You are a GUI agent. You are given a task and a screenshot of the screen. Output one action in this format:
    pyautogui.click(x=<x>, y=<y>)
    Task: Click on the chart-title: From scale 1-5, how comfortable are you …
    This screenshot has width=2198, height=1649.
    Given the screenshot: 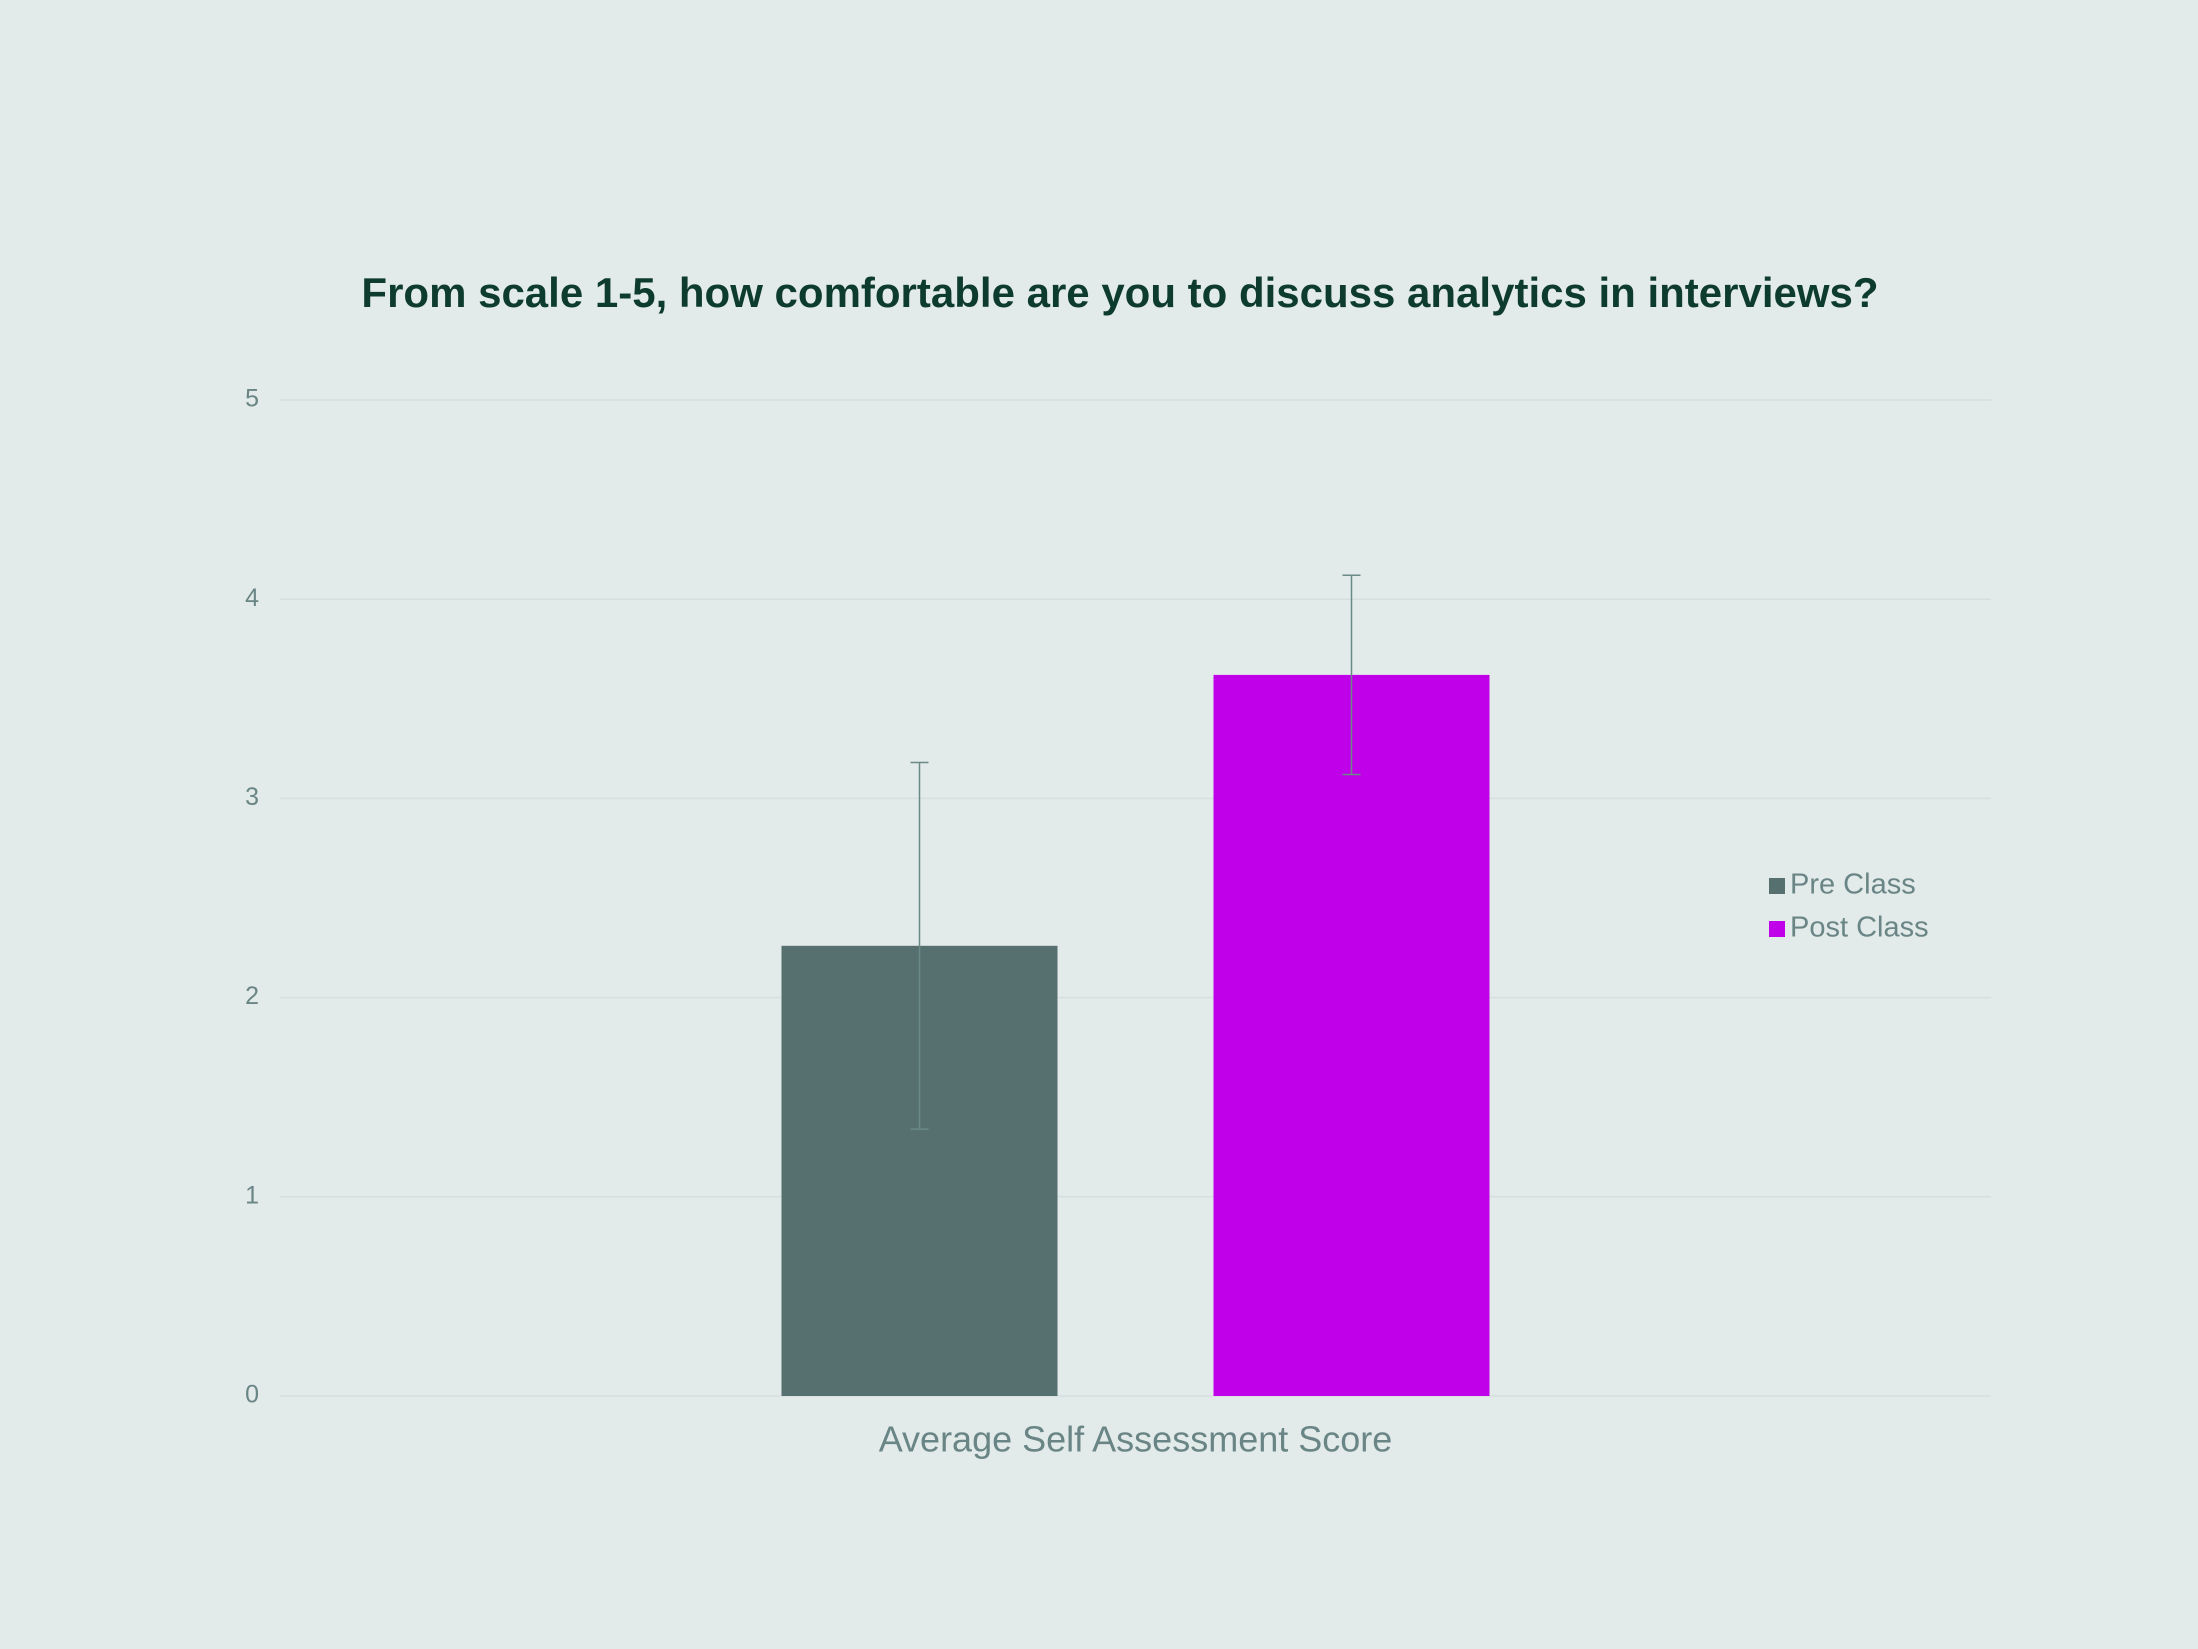 What is the action you would take?
    pyautogui.click(x=1119, y=292)
    